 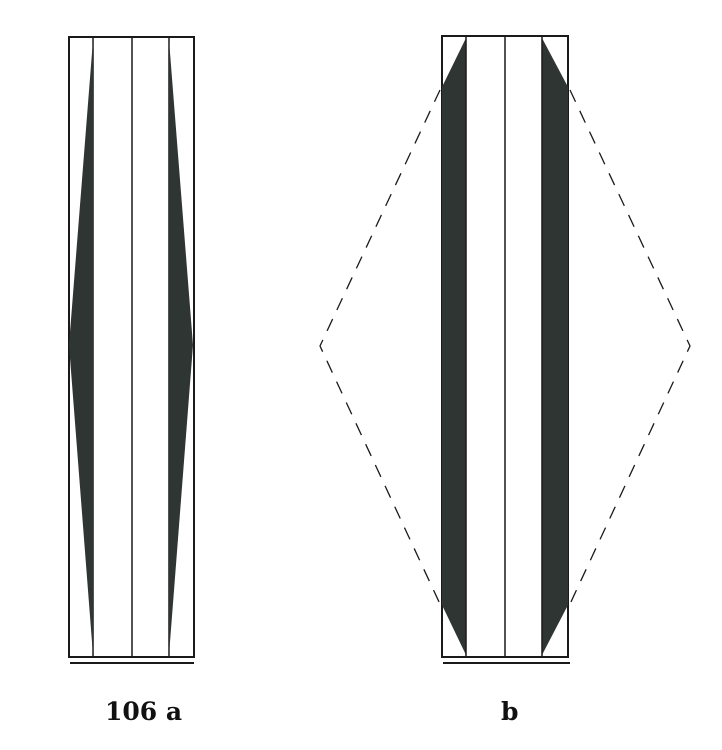 What do you see at coordinates (555, 346) in the screenshot?
I see `panel-b-right-band` at bounding box center [555, 346].